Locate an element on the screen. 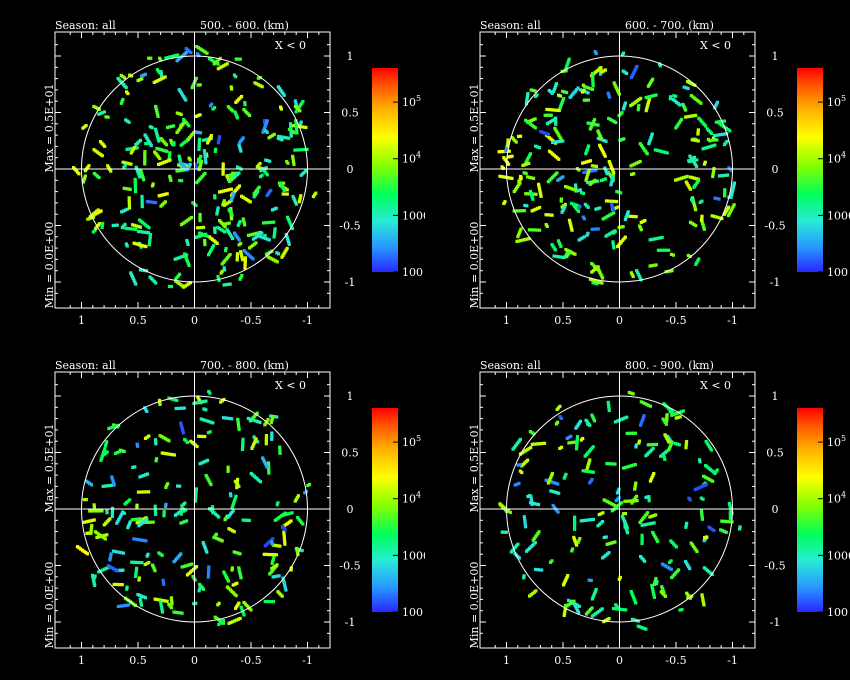 The image size is (850, 680). y-tick-label: -0.5 is located at coordinates (774, 226).